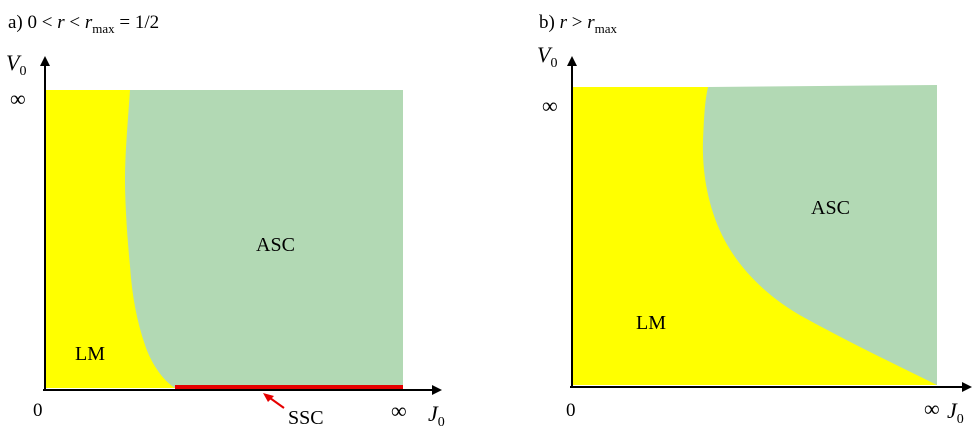  I want to click on panel-a-y-axis-label: V0, so click(16, 64).